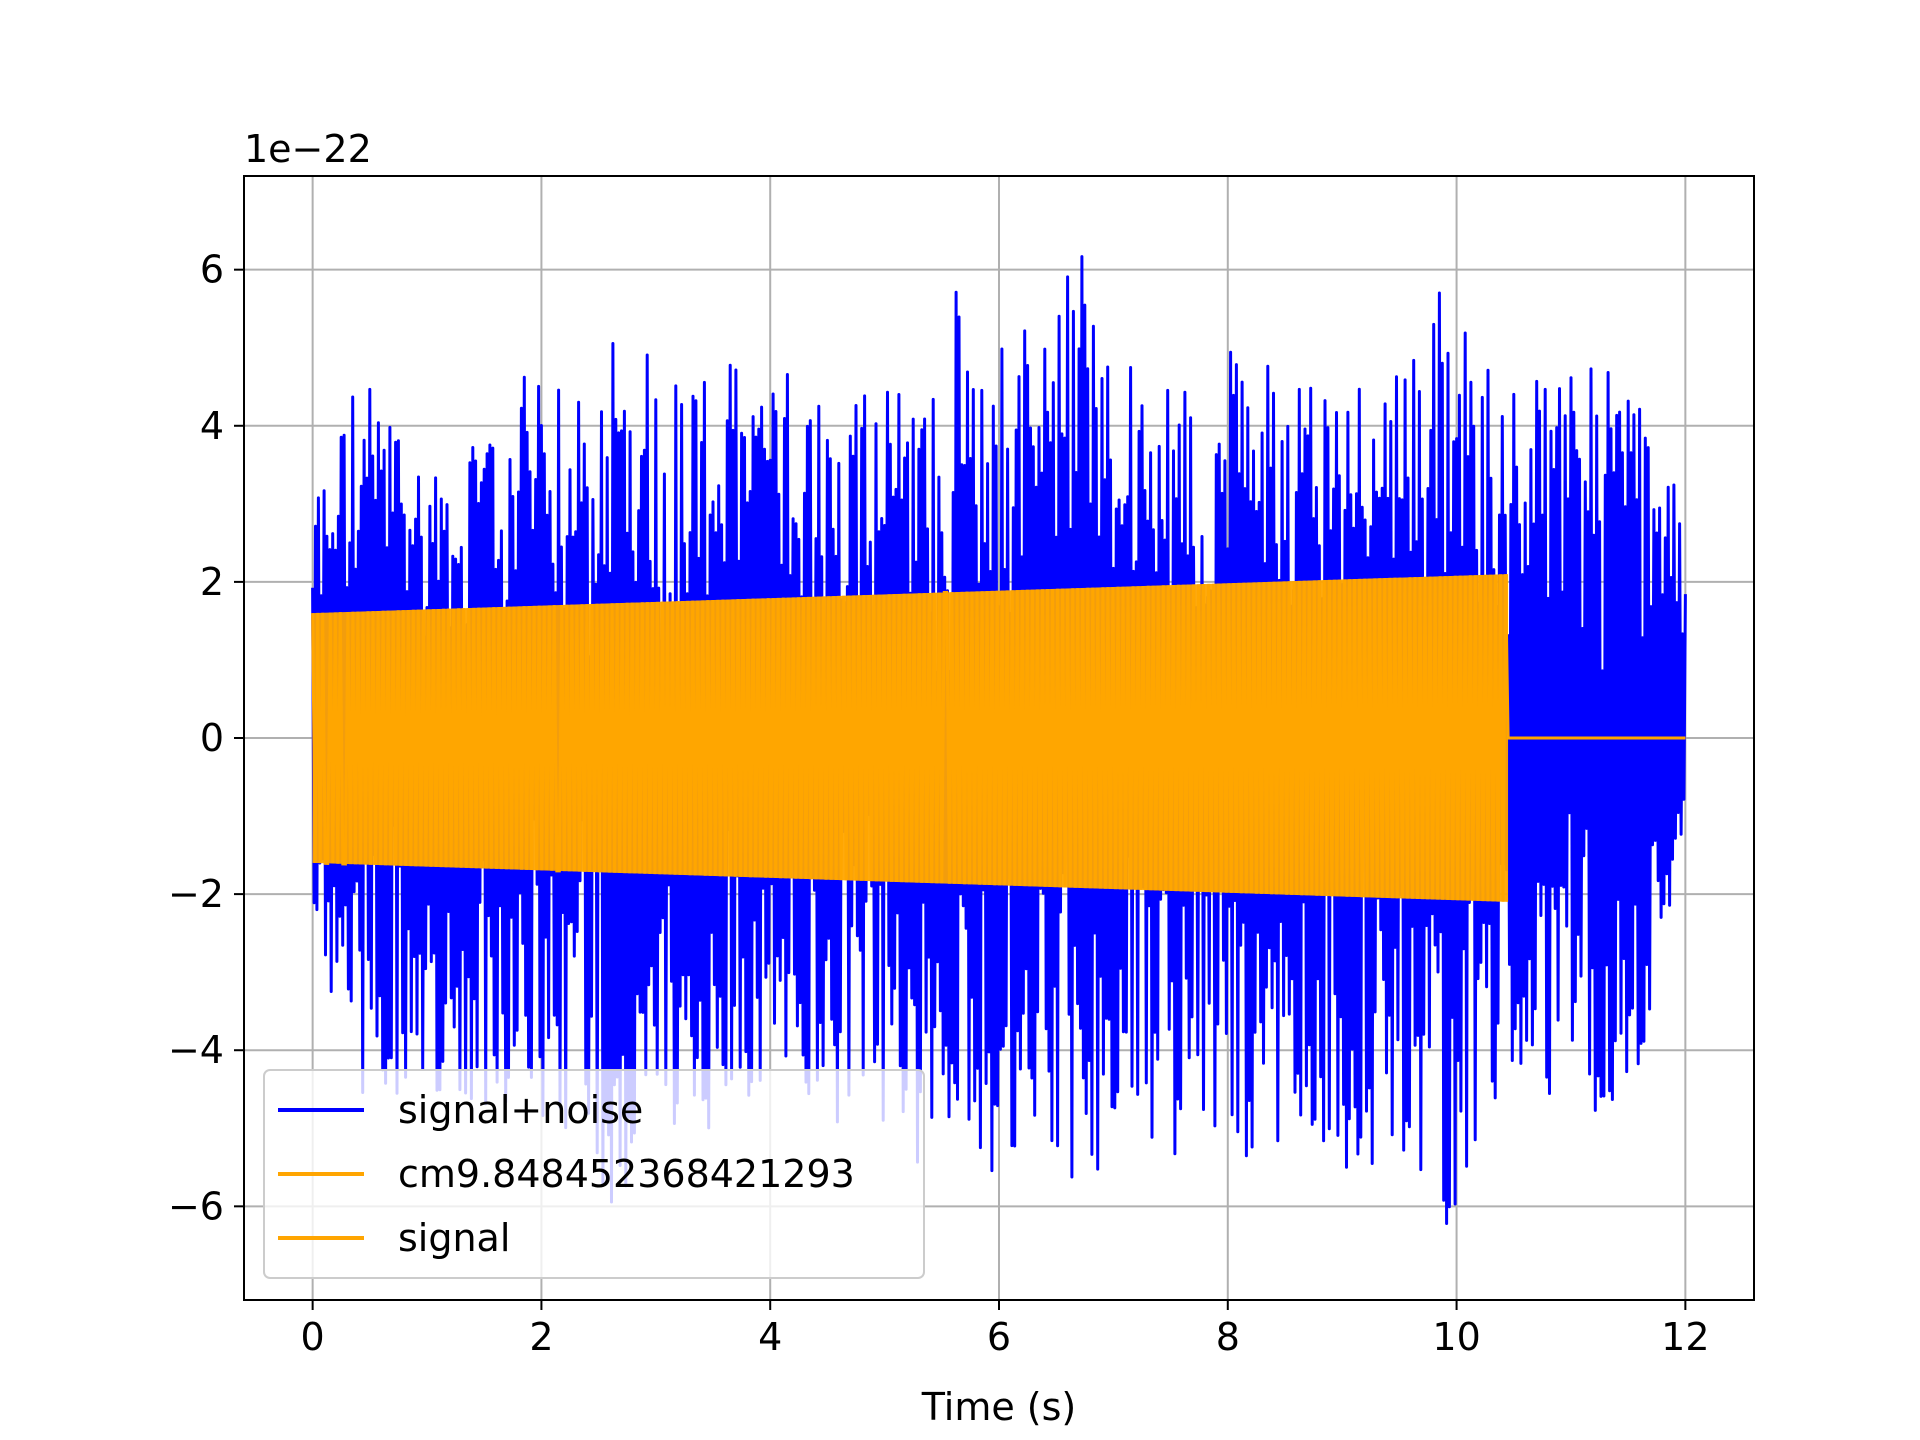 The height and width of the screenshot is (1440, 1920). What do you see at coordinates (313, 1337) in the screenshot?
I see `x-tick-label: 0` at bounding box center [313, 1337].